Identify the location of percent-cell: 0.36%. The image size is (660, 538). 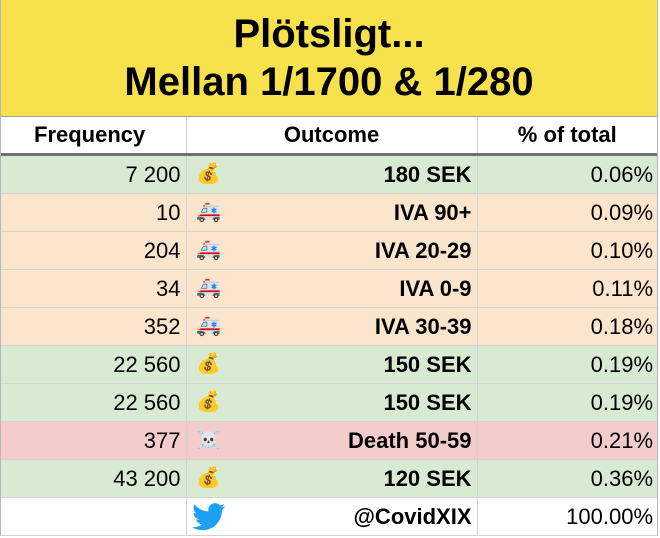
(567, 478).